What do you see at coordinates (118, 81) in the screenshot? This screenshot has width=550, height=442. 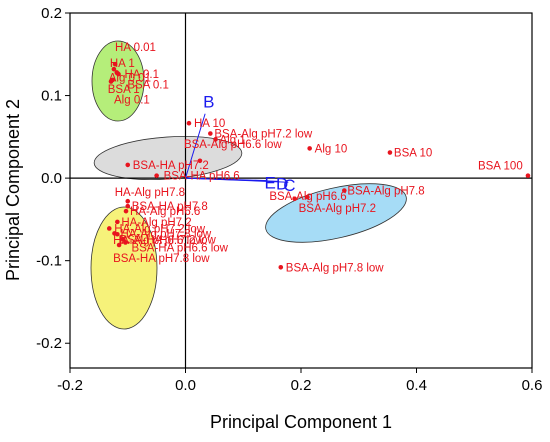 I see `ellipse-green-cluster` at bounding box center [118, 81].